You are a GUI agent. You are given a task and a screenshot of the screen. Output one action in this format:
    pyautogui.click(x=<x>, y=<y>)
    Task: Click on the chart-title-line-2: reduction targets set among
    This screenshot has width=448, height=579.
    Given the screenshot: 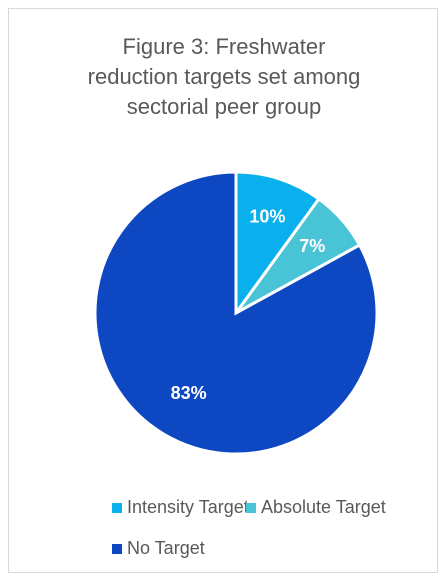 What is the action you would take?
    pyautogui.click(x=224, y=76)
    